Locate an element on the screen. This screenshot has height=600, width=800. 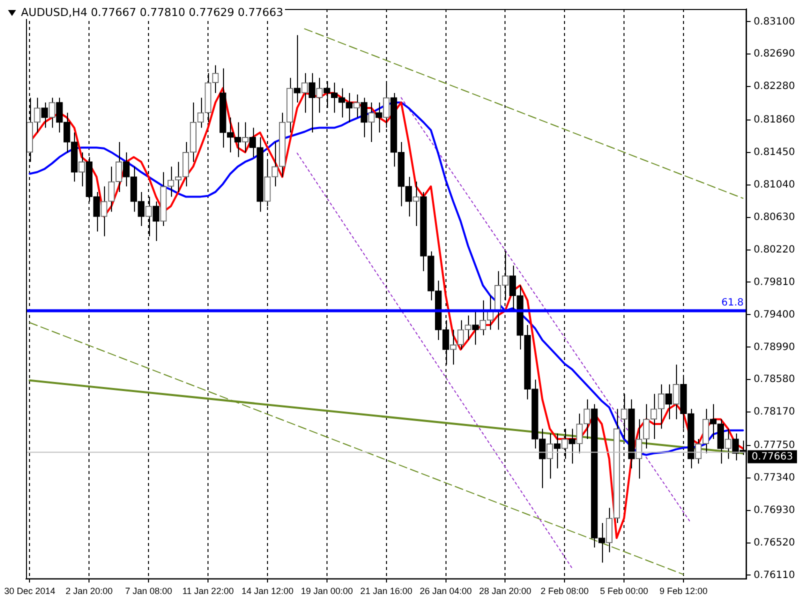
x-tick-label: 11 Jan 22:00 is located at coordinates (208, 591).